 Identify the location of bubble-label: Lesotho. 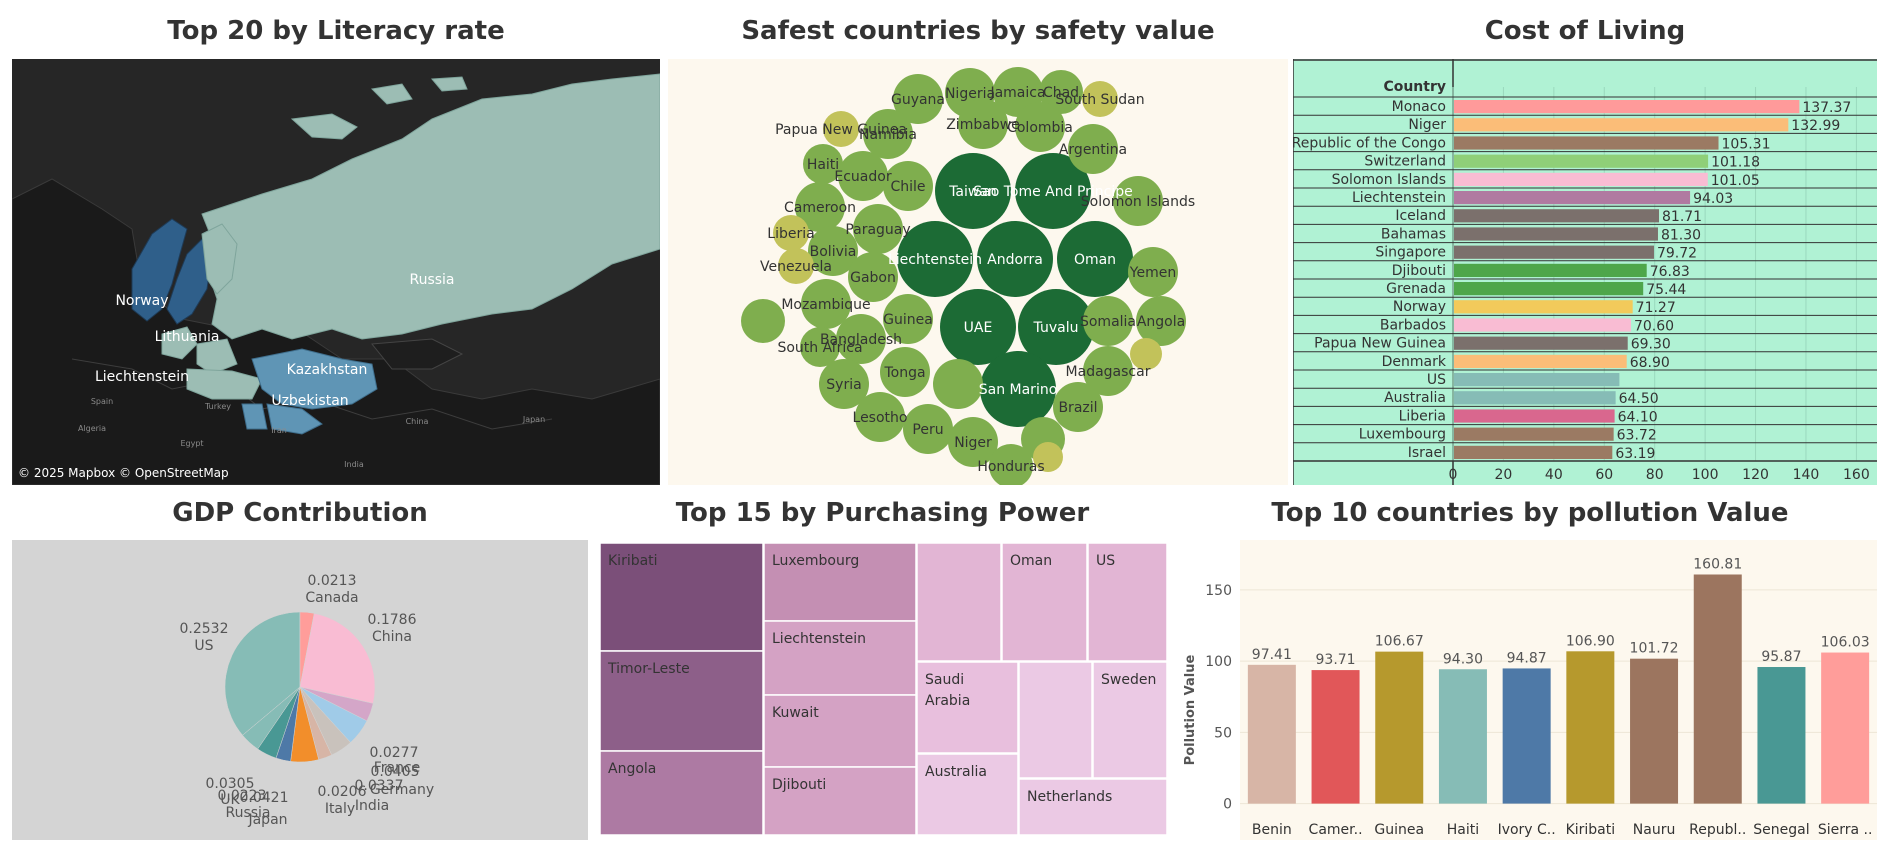
(880, 418).